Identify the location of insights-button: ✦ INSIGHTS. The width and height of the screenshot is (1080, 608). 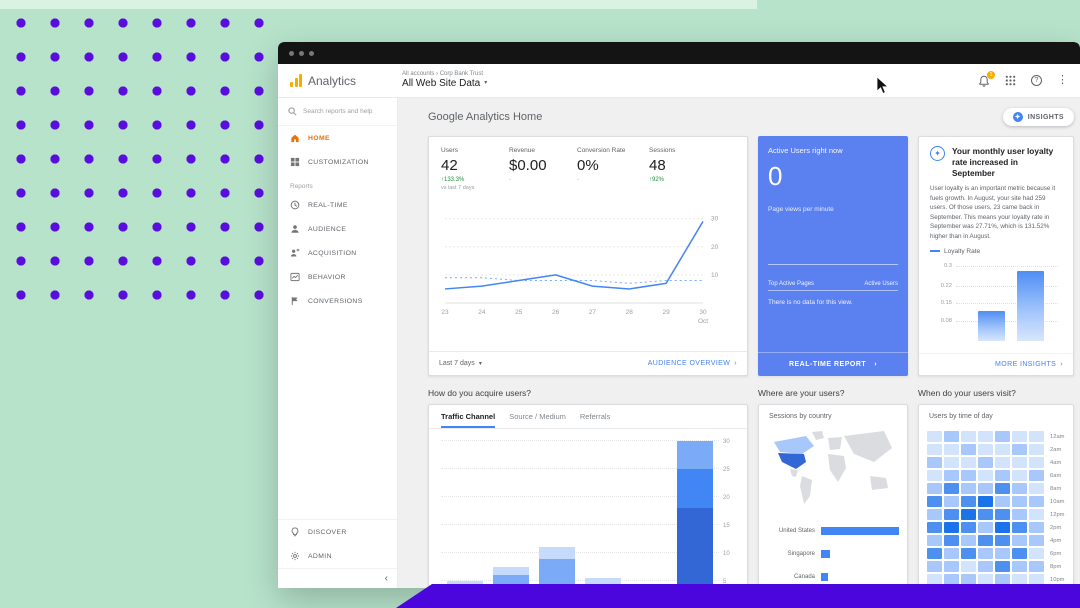
(1038, 117).